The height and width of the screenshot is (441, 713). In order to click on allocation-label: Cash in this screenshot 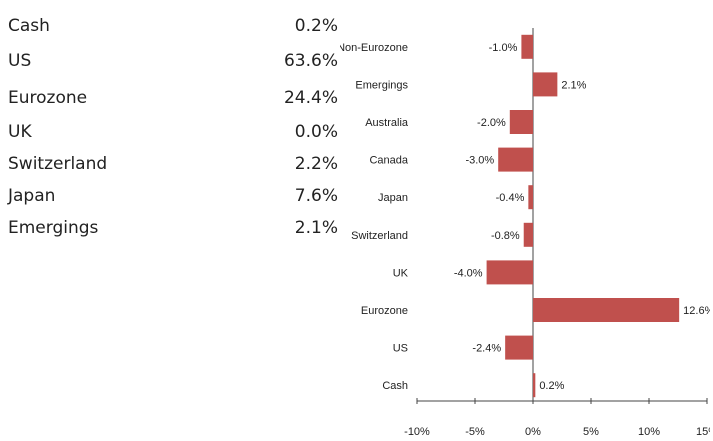, I will do `click(29, 26)`.